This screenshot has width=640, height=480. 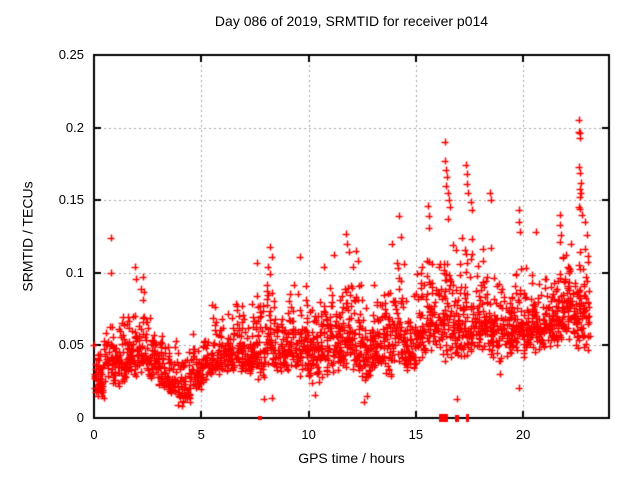 What do you see at coordinates (27, 236) in the screenshot?
I see `y-axis-label: SRMTID / TECUs` at bounding box center [27, 236].